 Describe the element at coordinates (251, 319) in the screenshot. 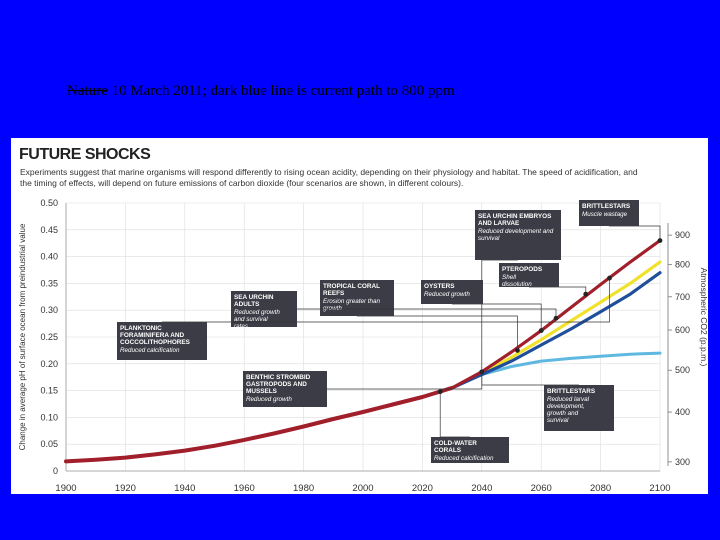

I see `annotation-text-line: and survival` at that location.